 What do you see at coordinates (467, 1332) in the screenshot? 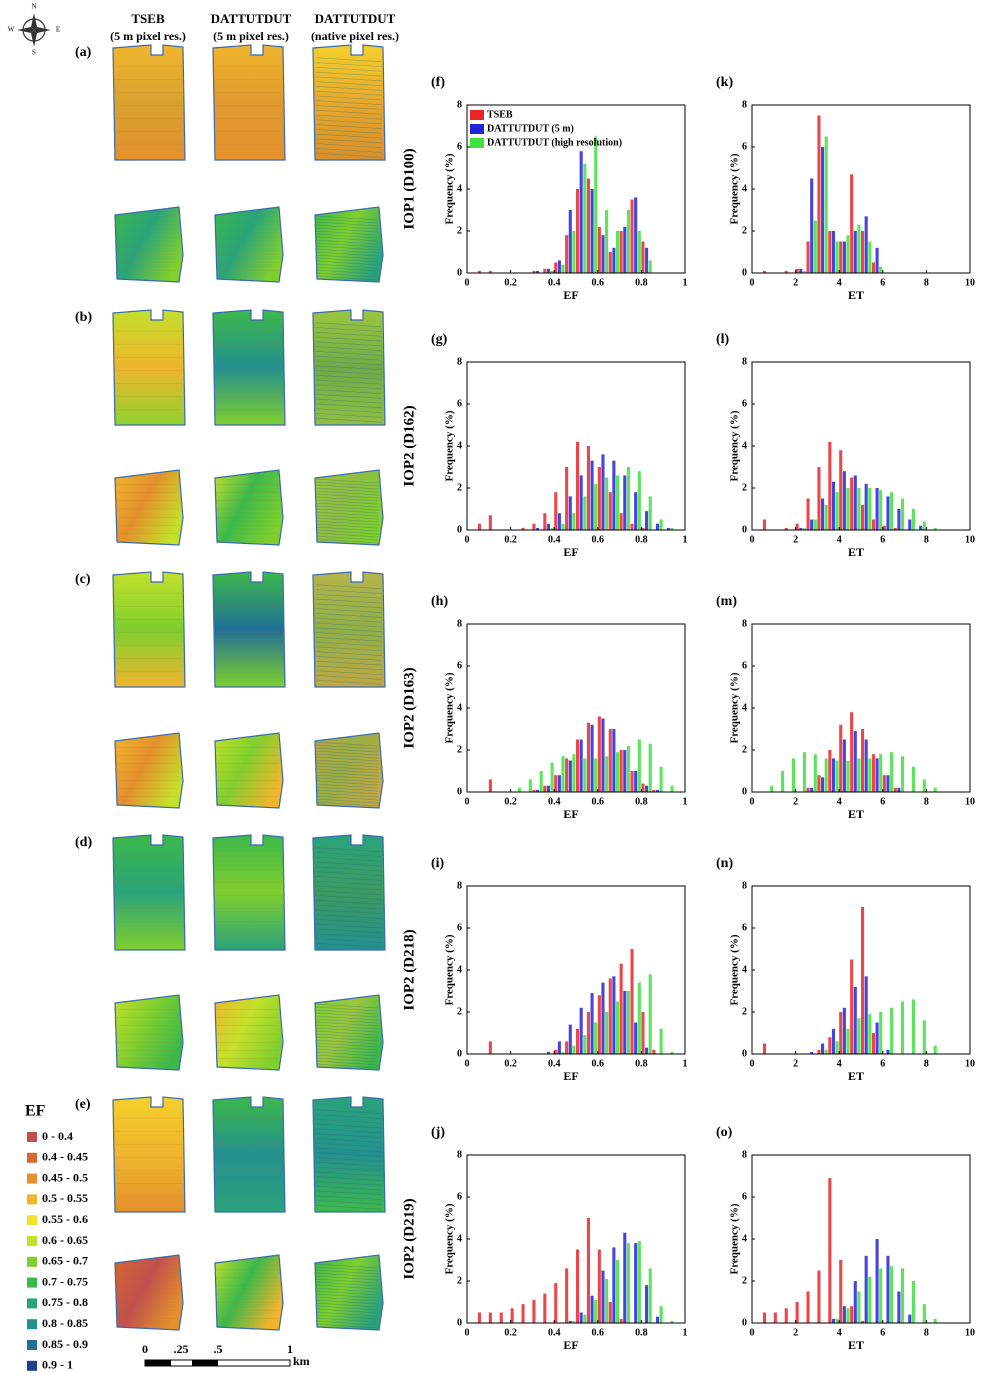
I see `x-tick-label: 0` at bounding box center [467, 1332].